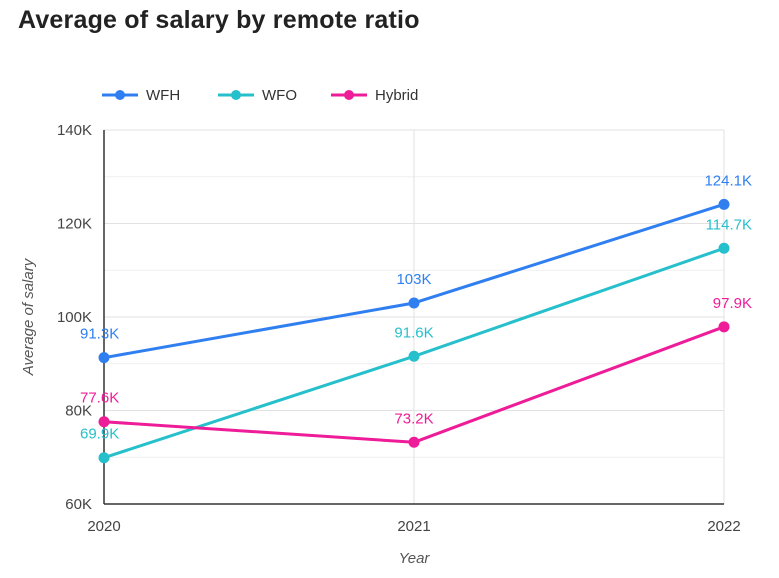 Image resolution: width=779 pixels, height=578 pixels. I want to click on x-tick-label: 2020, so click(103, 526).